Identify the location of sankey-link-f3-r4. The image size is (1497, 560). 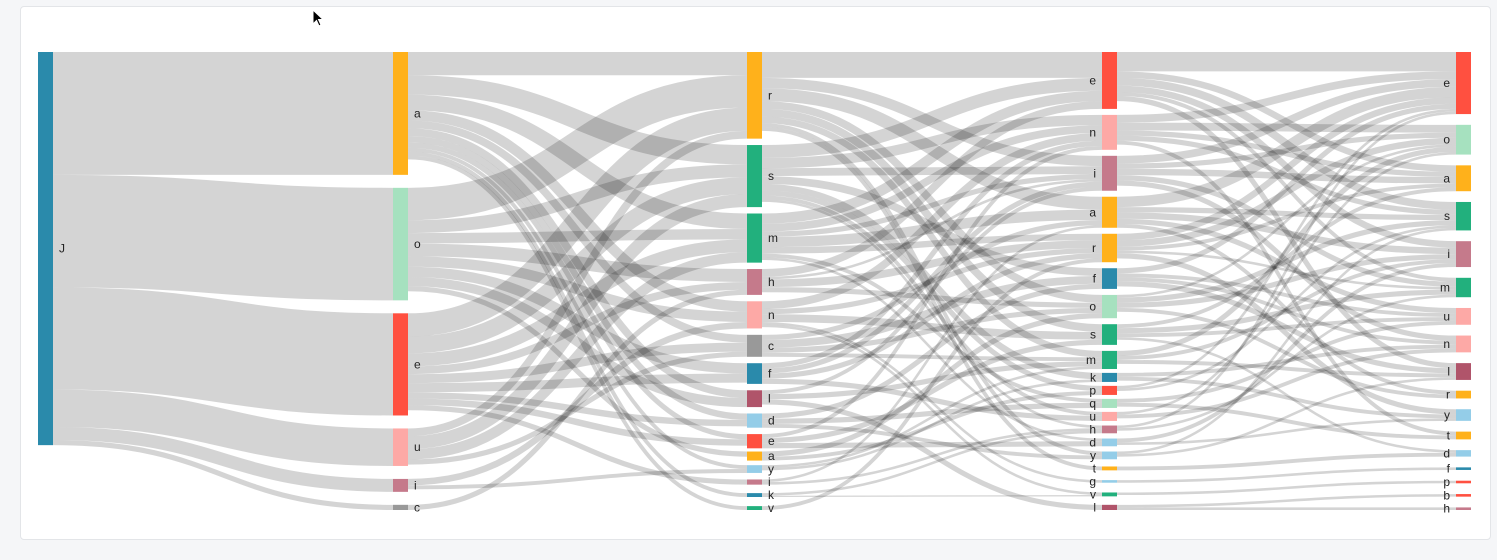
(932, 316).